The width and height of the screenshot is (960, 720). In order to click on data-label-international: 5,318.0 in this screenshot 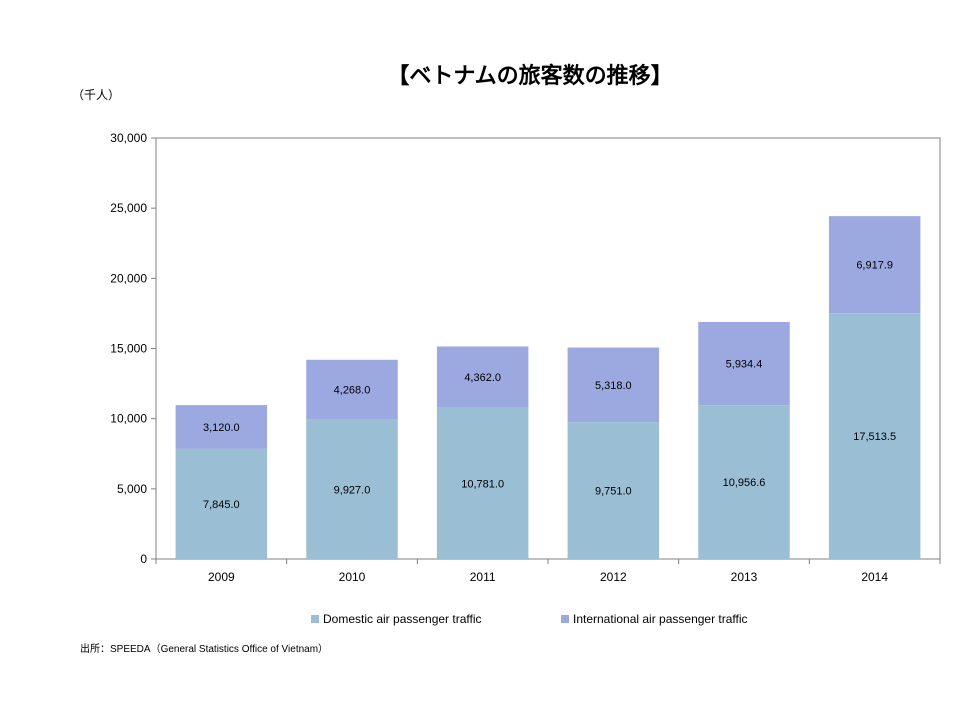, I will do `click(613, 386)`.